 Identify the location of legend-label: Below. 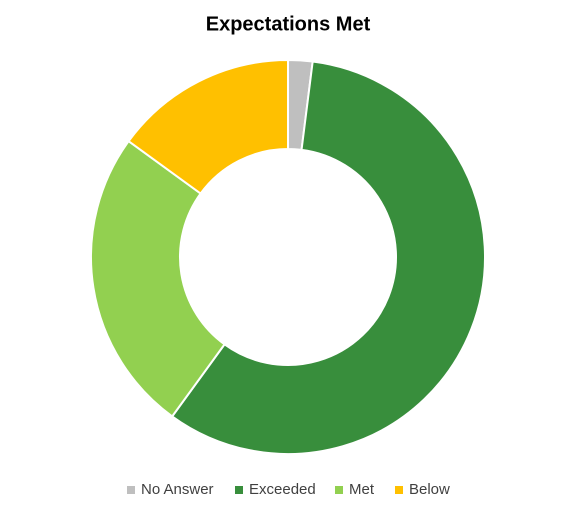
(429, 489).